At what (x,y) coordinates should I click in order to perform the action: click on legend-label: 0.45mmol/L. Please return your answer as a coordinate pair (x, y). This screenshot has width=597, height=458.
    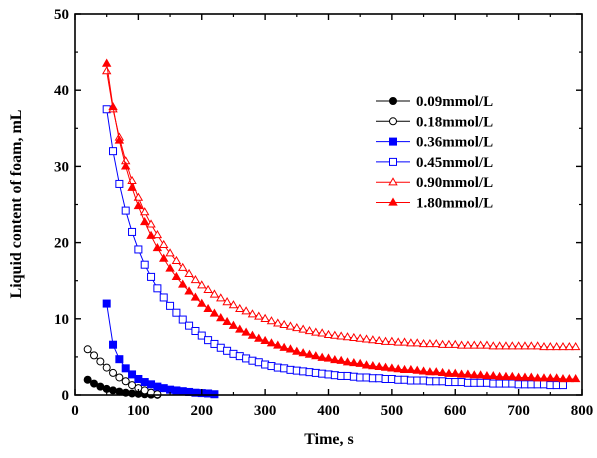
    Looking at the image, I should click on (454, 163).